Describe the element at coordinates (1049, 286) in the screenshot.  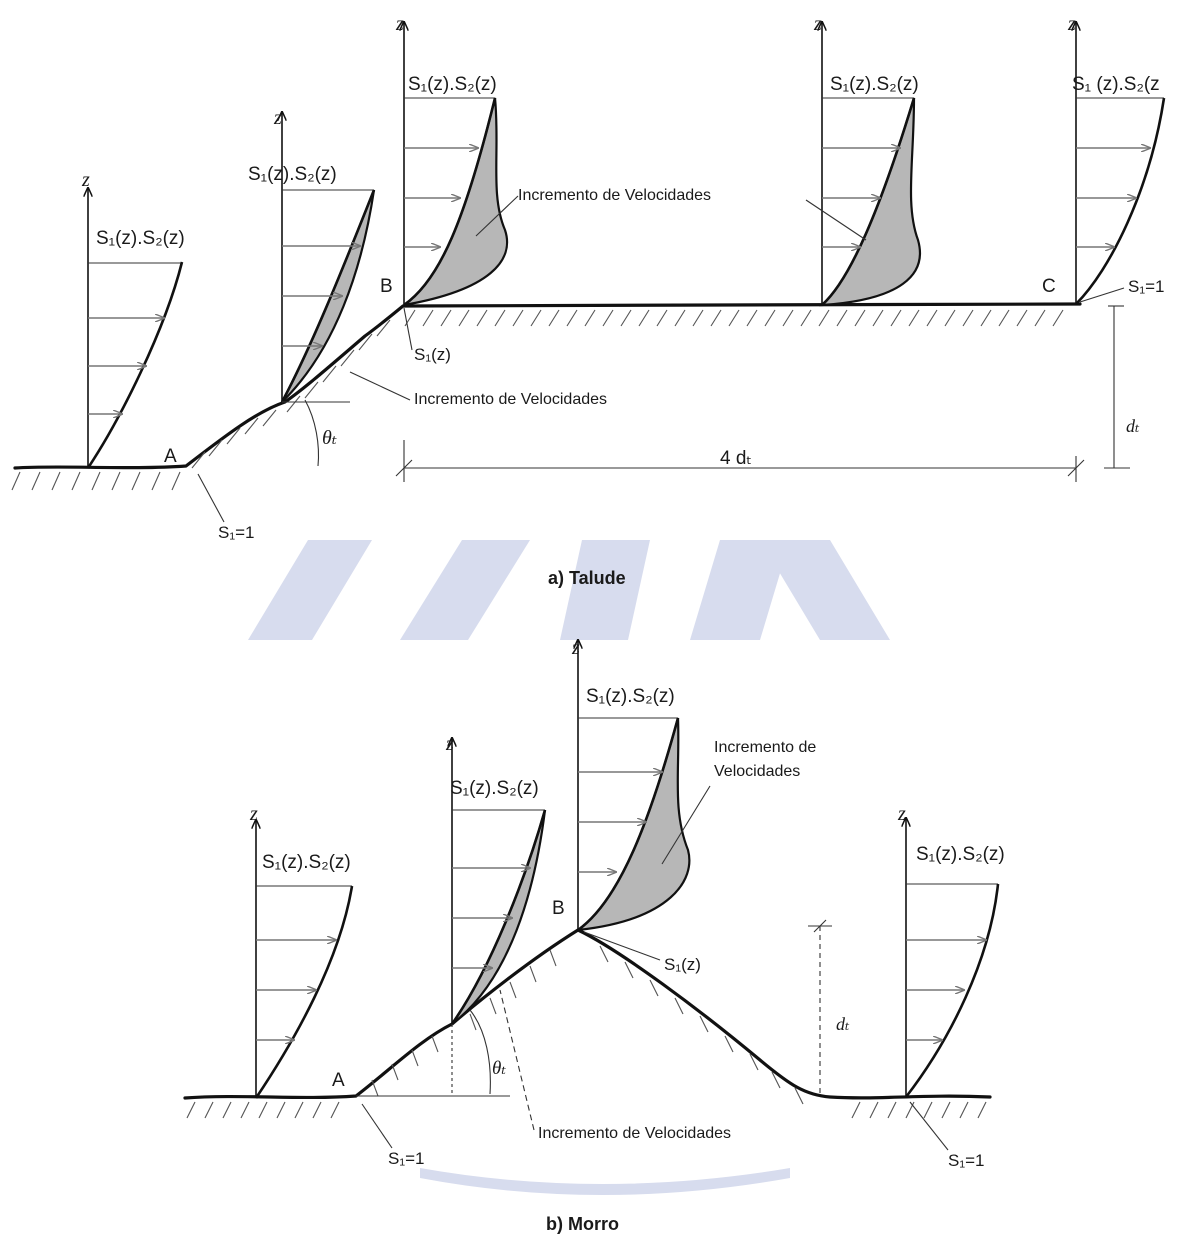
I see `point-c-label: C` at that location.